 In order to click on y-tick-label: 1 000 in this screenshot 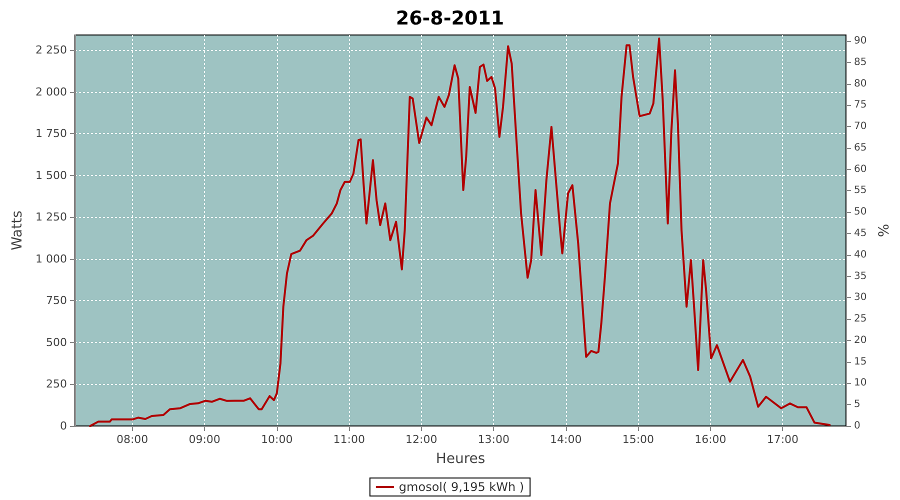, I will do `click(51, 259)`.